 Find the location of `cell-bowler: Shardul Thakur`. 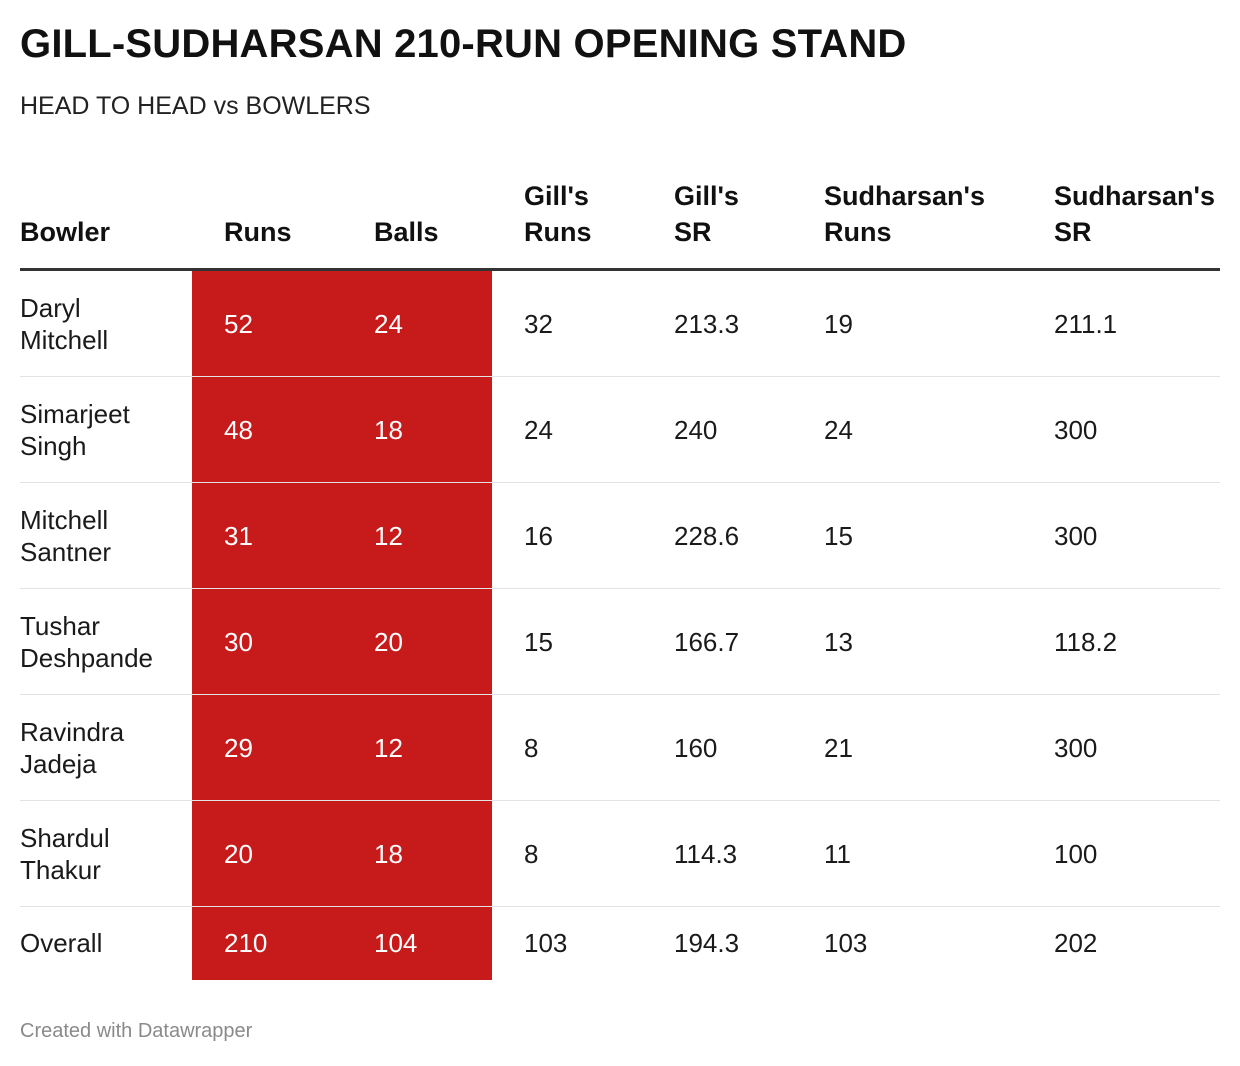

cell-bowler: Shardul Thakur is located at coordinates (65, 853).